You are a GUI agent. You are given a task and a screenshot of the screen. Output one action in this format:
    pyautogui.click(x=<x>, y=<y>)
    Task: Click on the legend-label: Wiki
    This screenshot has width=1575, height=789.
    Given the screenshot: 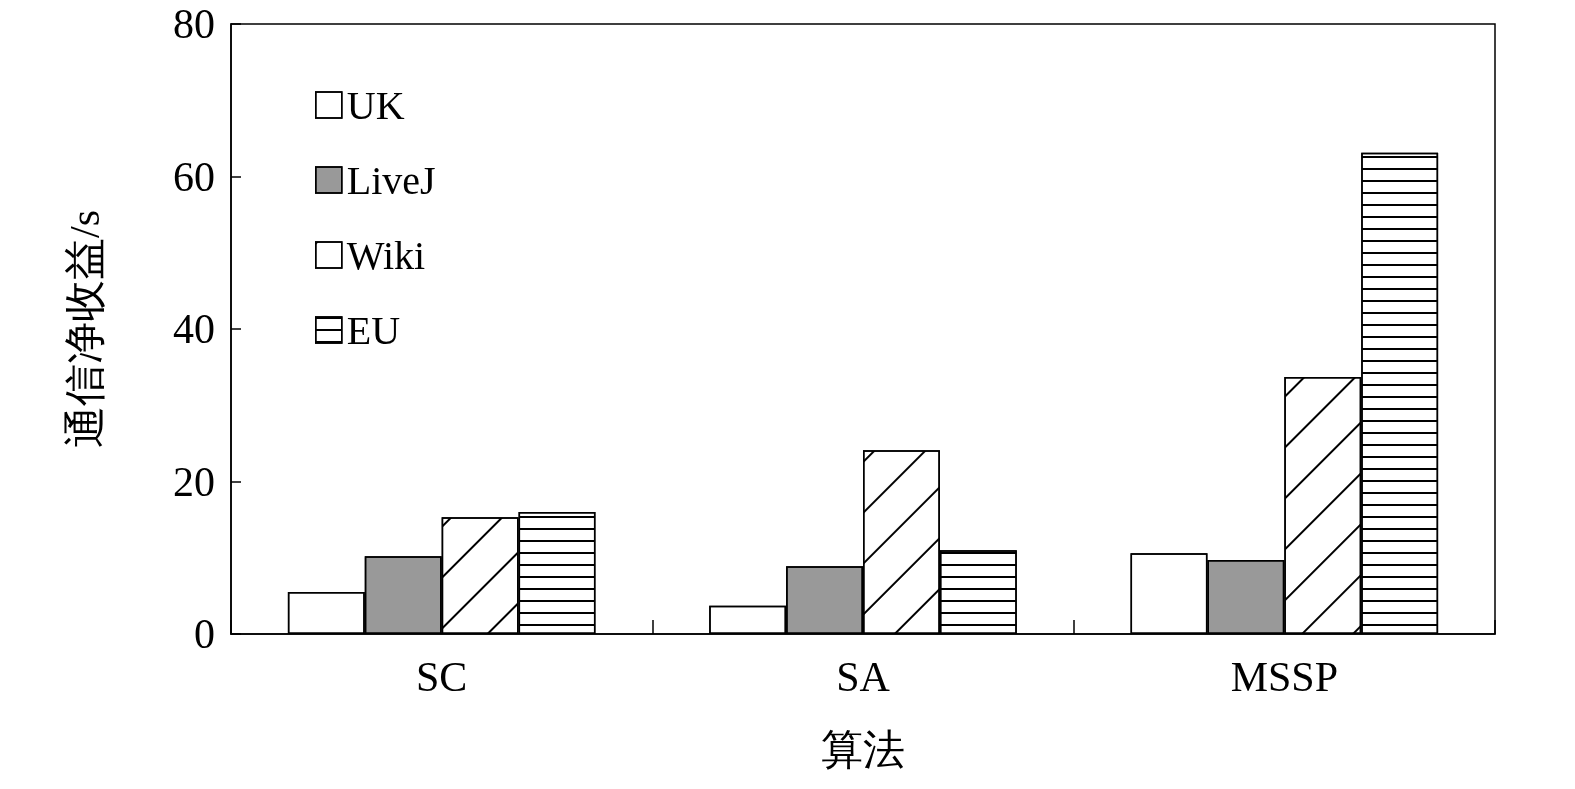 What is the action you would take?
    pyautogui.click(x=386, y=255)
    